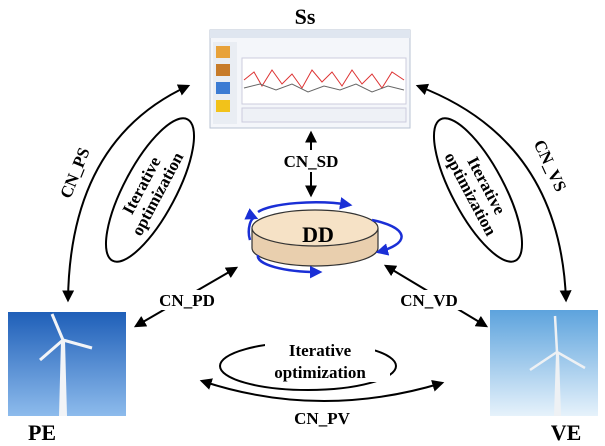  I want to click on node-label: PE, so click(42, 432).